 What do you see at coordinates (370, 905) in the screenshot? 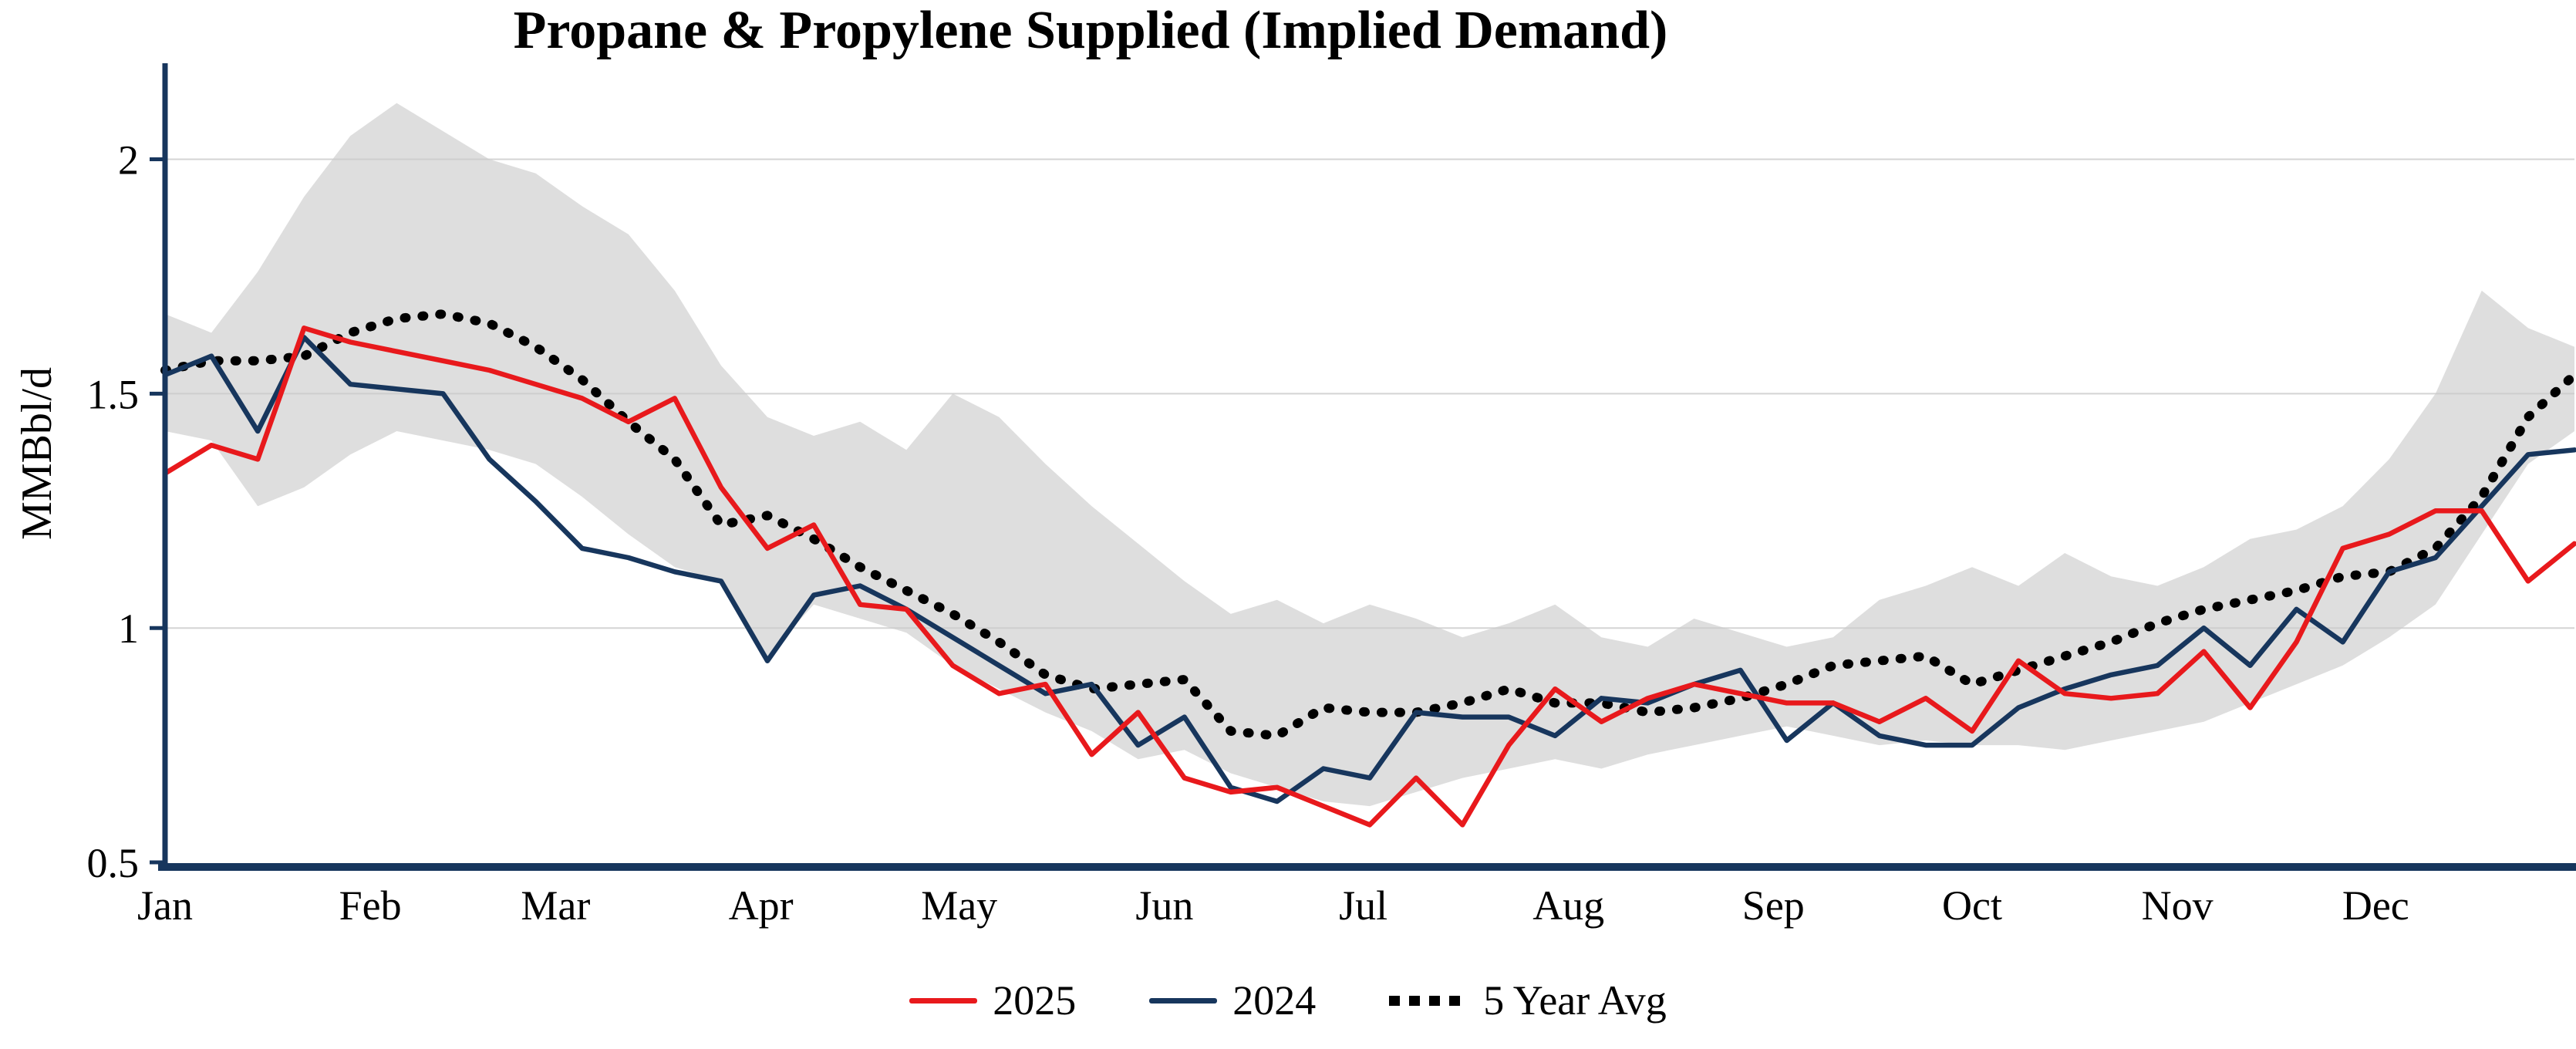
I see `svg-text: Feb` at bounding box center [370, 905].